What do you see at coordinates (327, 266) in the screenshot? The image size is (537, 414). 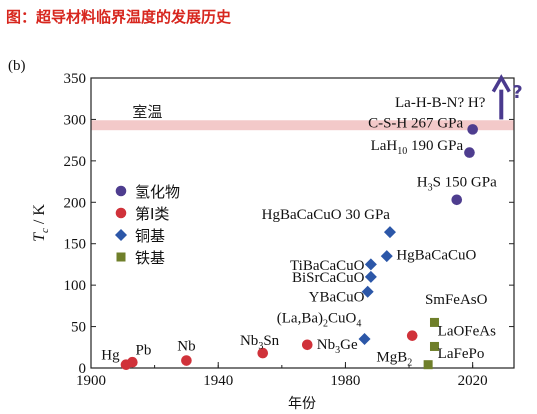 I see `label-tibacacuo: TiBaCaCuO` at bounding box center [327, 266].